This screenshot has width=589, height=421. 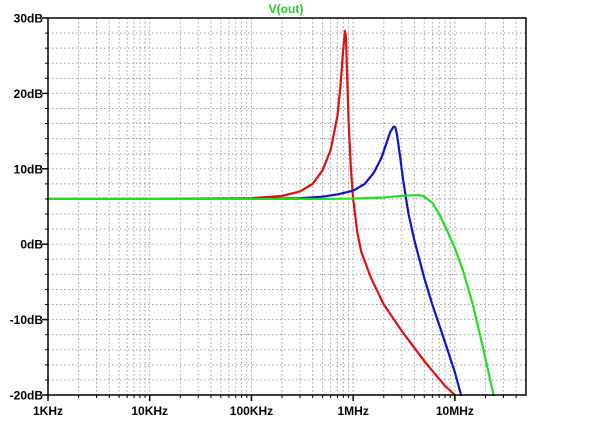 I want to click on y-tick-label: 10dB, so click(x=29, y=169).